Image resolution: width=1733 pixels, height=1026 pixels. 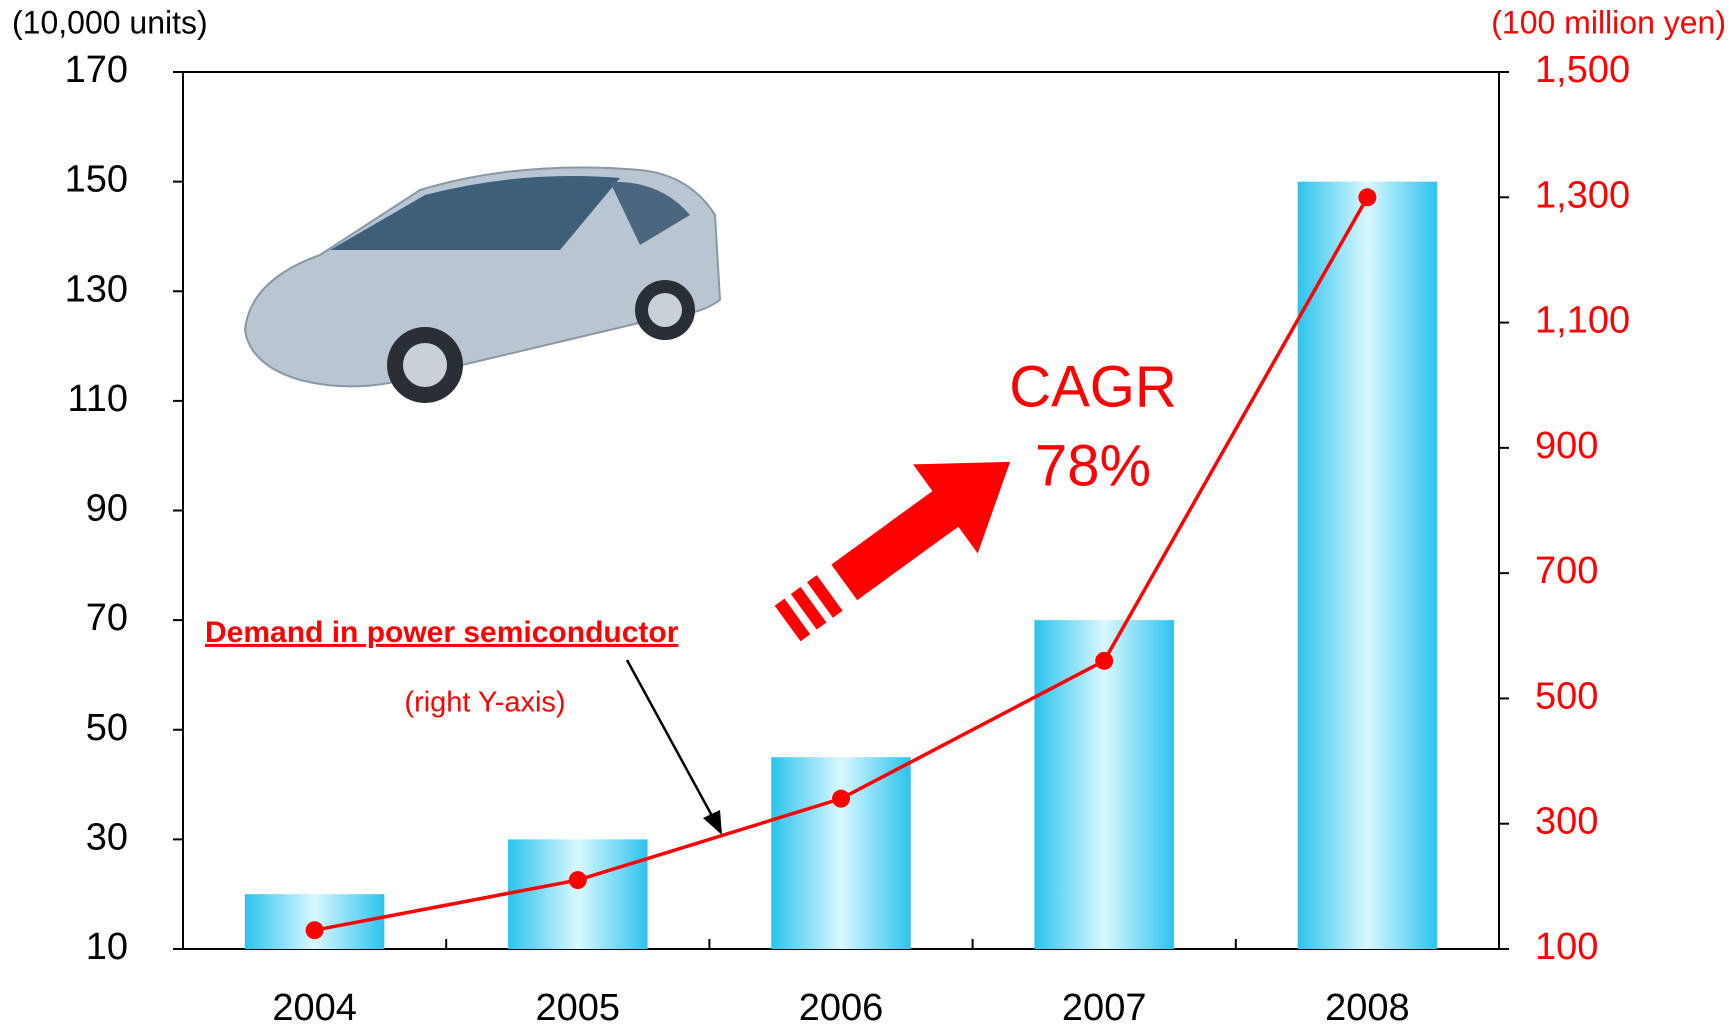 What do you see at coordinates (442, 632) in the screenshot?
I see `line-series-name: Demand in power semiconductor` at bounding box center [442, 632].